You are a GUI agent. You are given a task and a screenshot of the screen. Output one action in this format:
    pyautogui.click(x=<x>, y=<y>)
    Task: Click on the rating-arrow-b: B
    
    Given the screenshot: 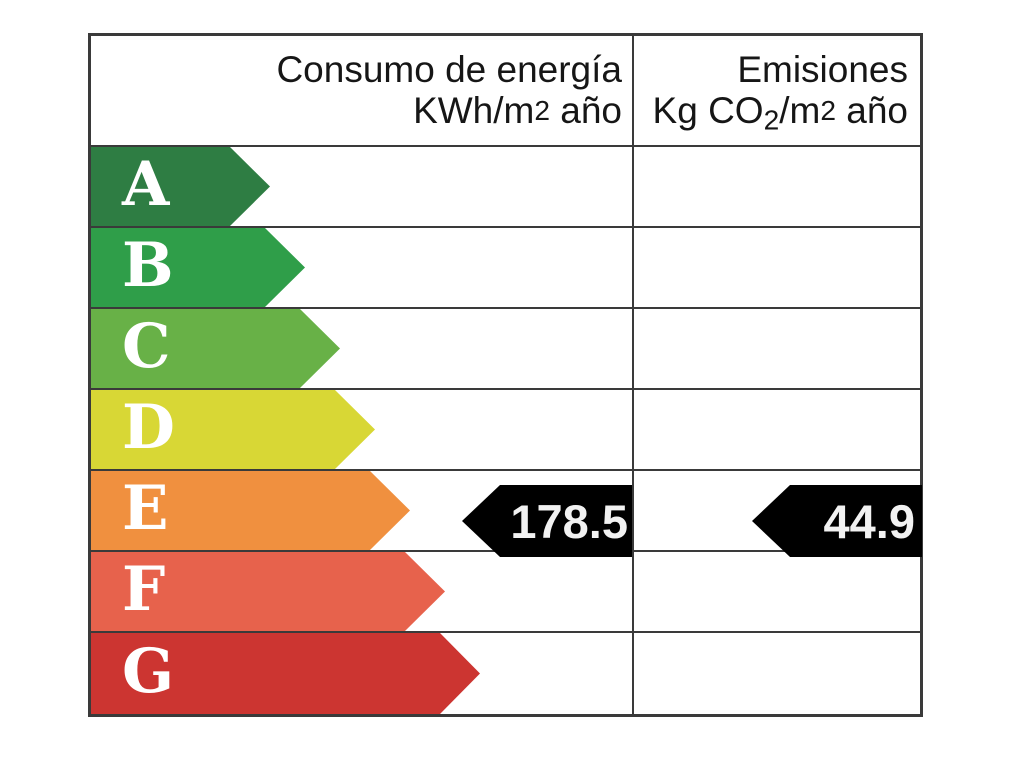 What is the action you would take?
    pyautogui.click(x=198, y=267)
    